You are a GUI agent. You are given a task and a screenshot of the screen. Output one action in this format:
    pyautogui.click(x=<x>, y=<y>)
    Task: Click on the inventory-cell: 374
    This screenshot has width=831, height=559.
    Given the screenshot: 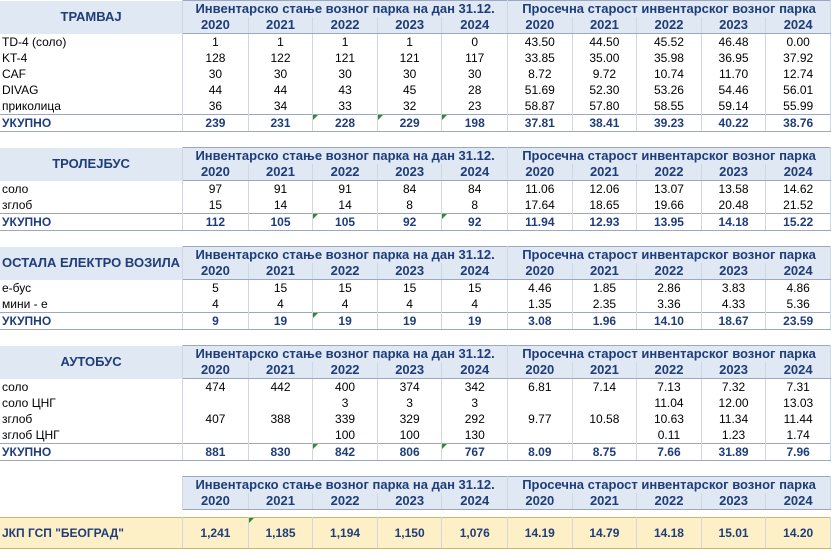 What is the action you would take?
    pyautogui.click(x=410, y=386)
    